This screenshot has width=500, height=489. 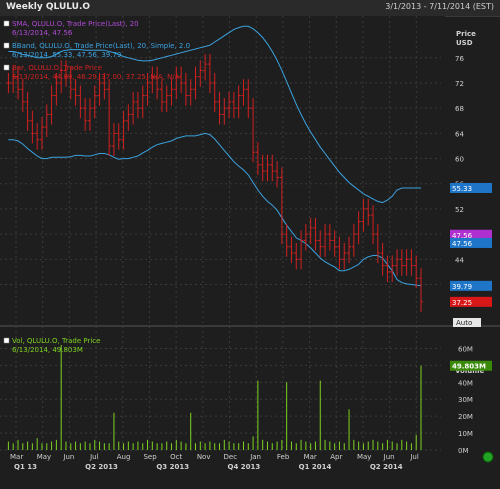 What do you see at coordinates (462, 189) in the screenshot?
I see `value-tag-label: 55.33` at bounding box center [462, 189].